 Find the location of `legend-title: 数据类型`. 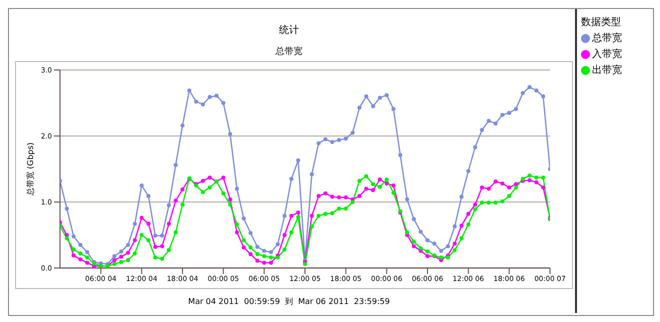

legend-title: 数据类型 is located at coordinates (601, 22).